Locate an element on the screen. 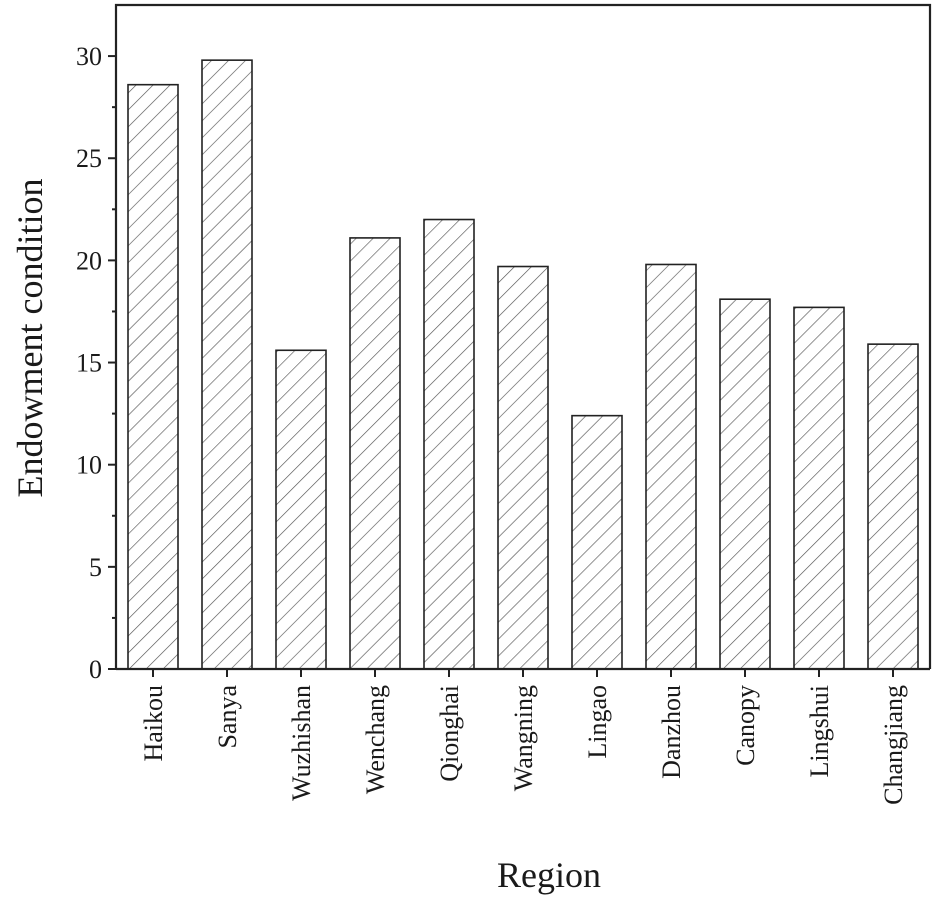  bar-sanya is located at coordinates (227, 364).